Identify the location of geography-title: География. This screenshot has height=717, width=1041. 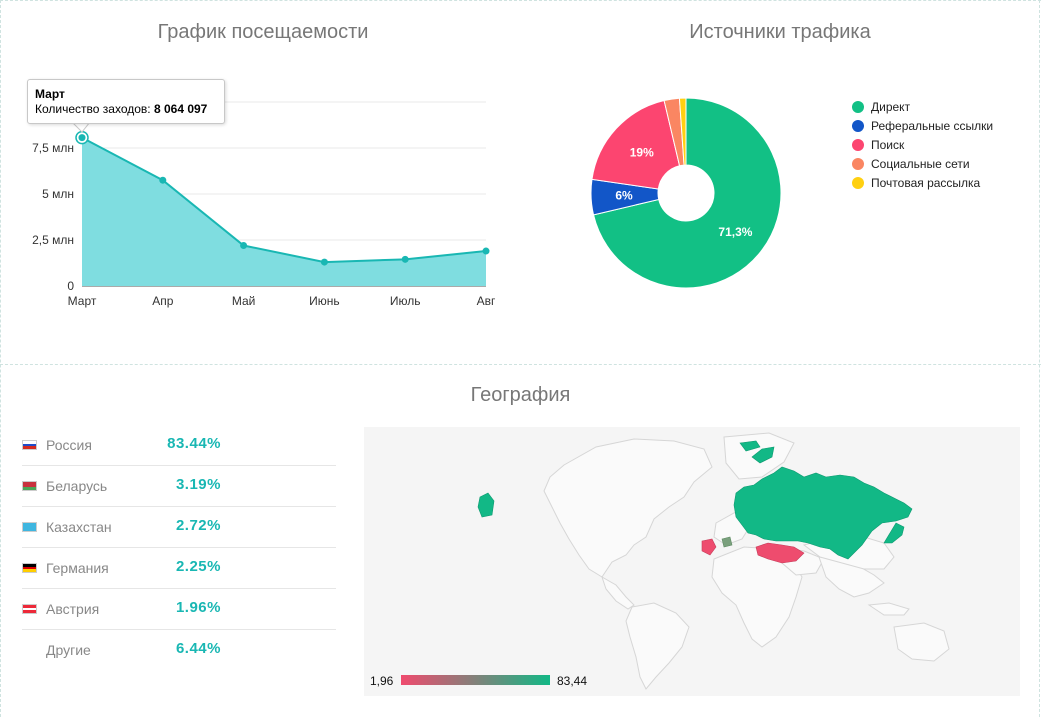
(520, 395).